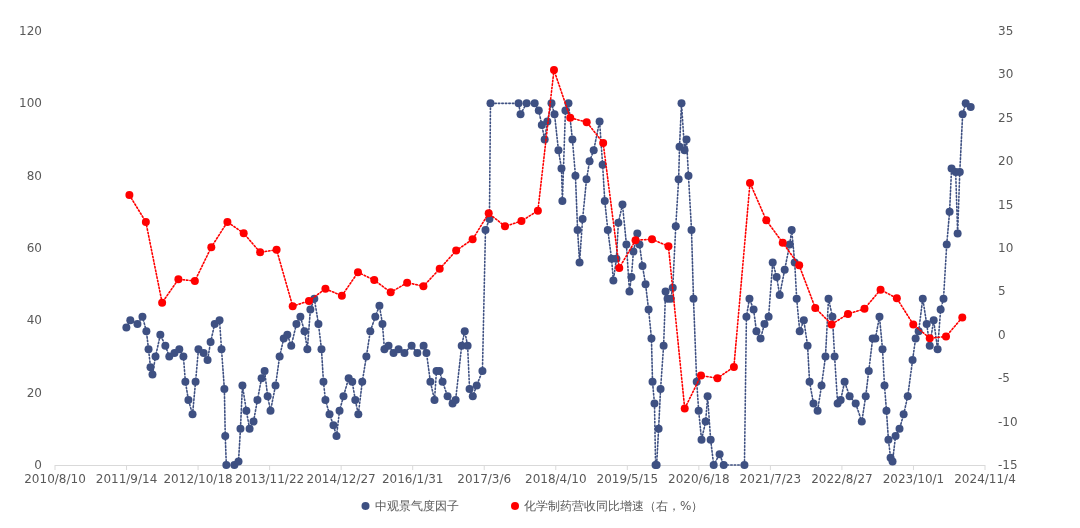 The height and width of the screenshot is (528, 1080). I want to click on y2-tick-label: 20, so click(1006, 161).